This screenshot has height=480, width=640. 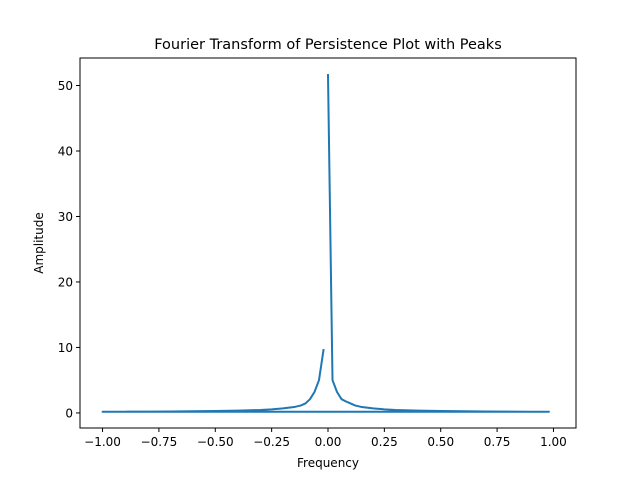 I want to click on y-tick-label: 40, so click(x=65, y=151).